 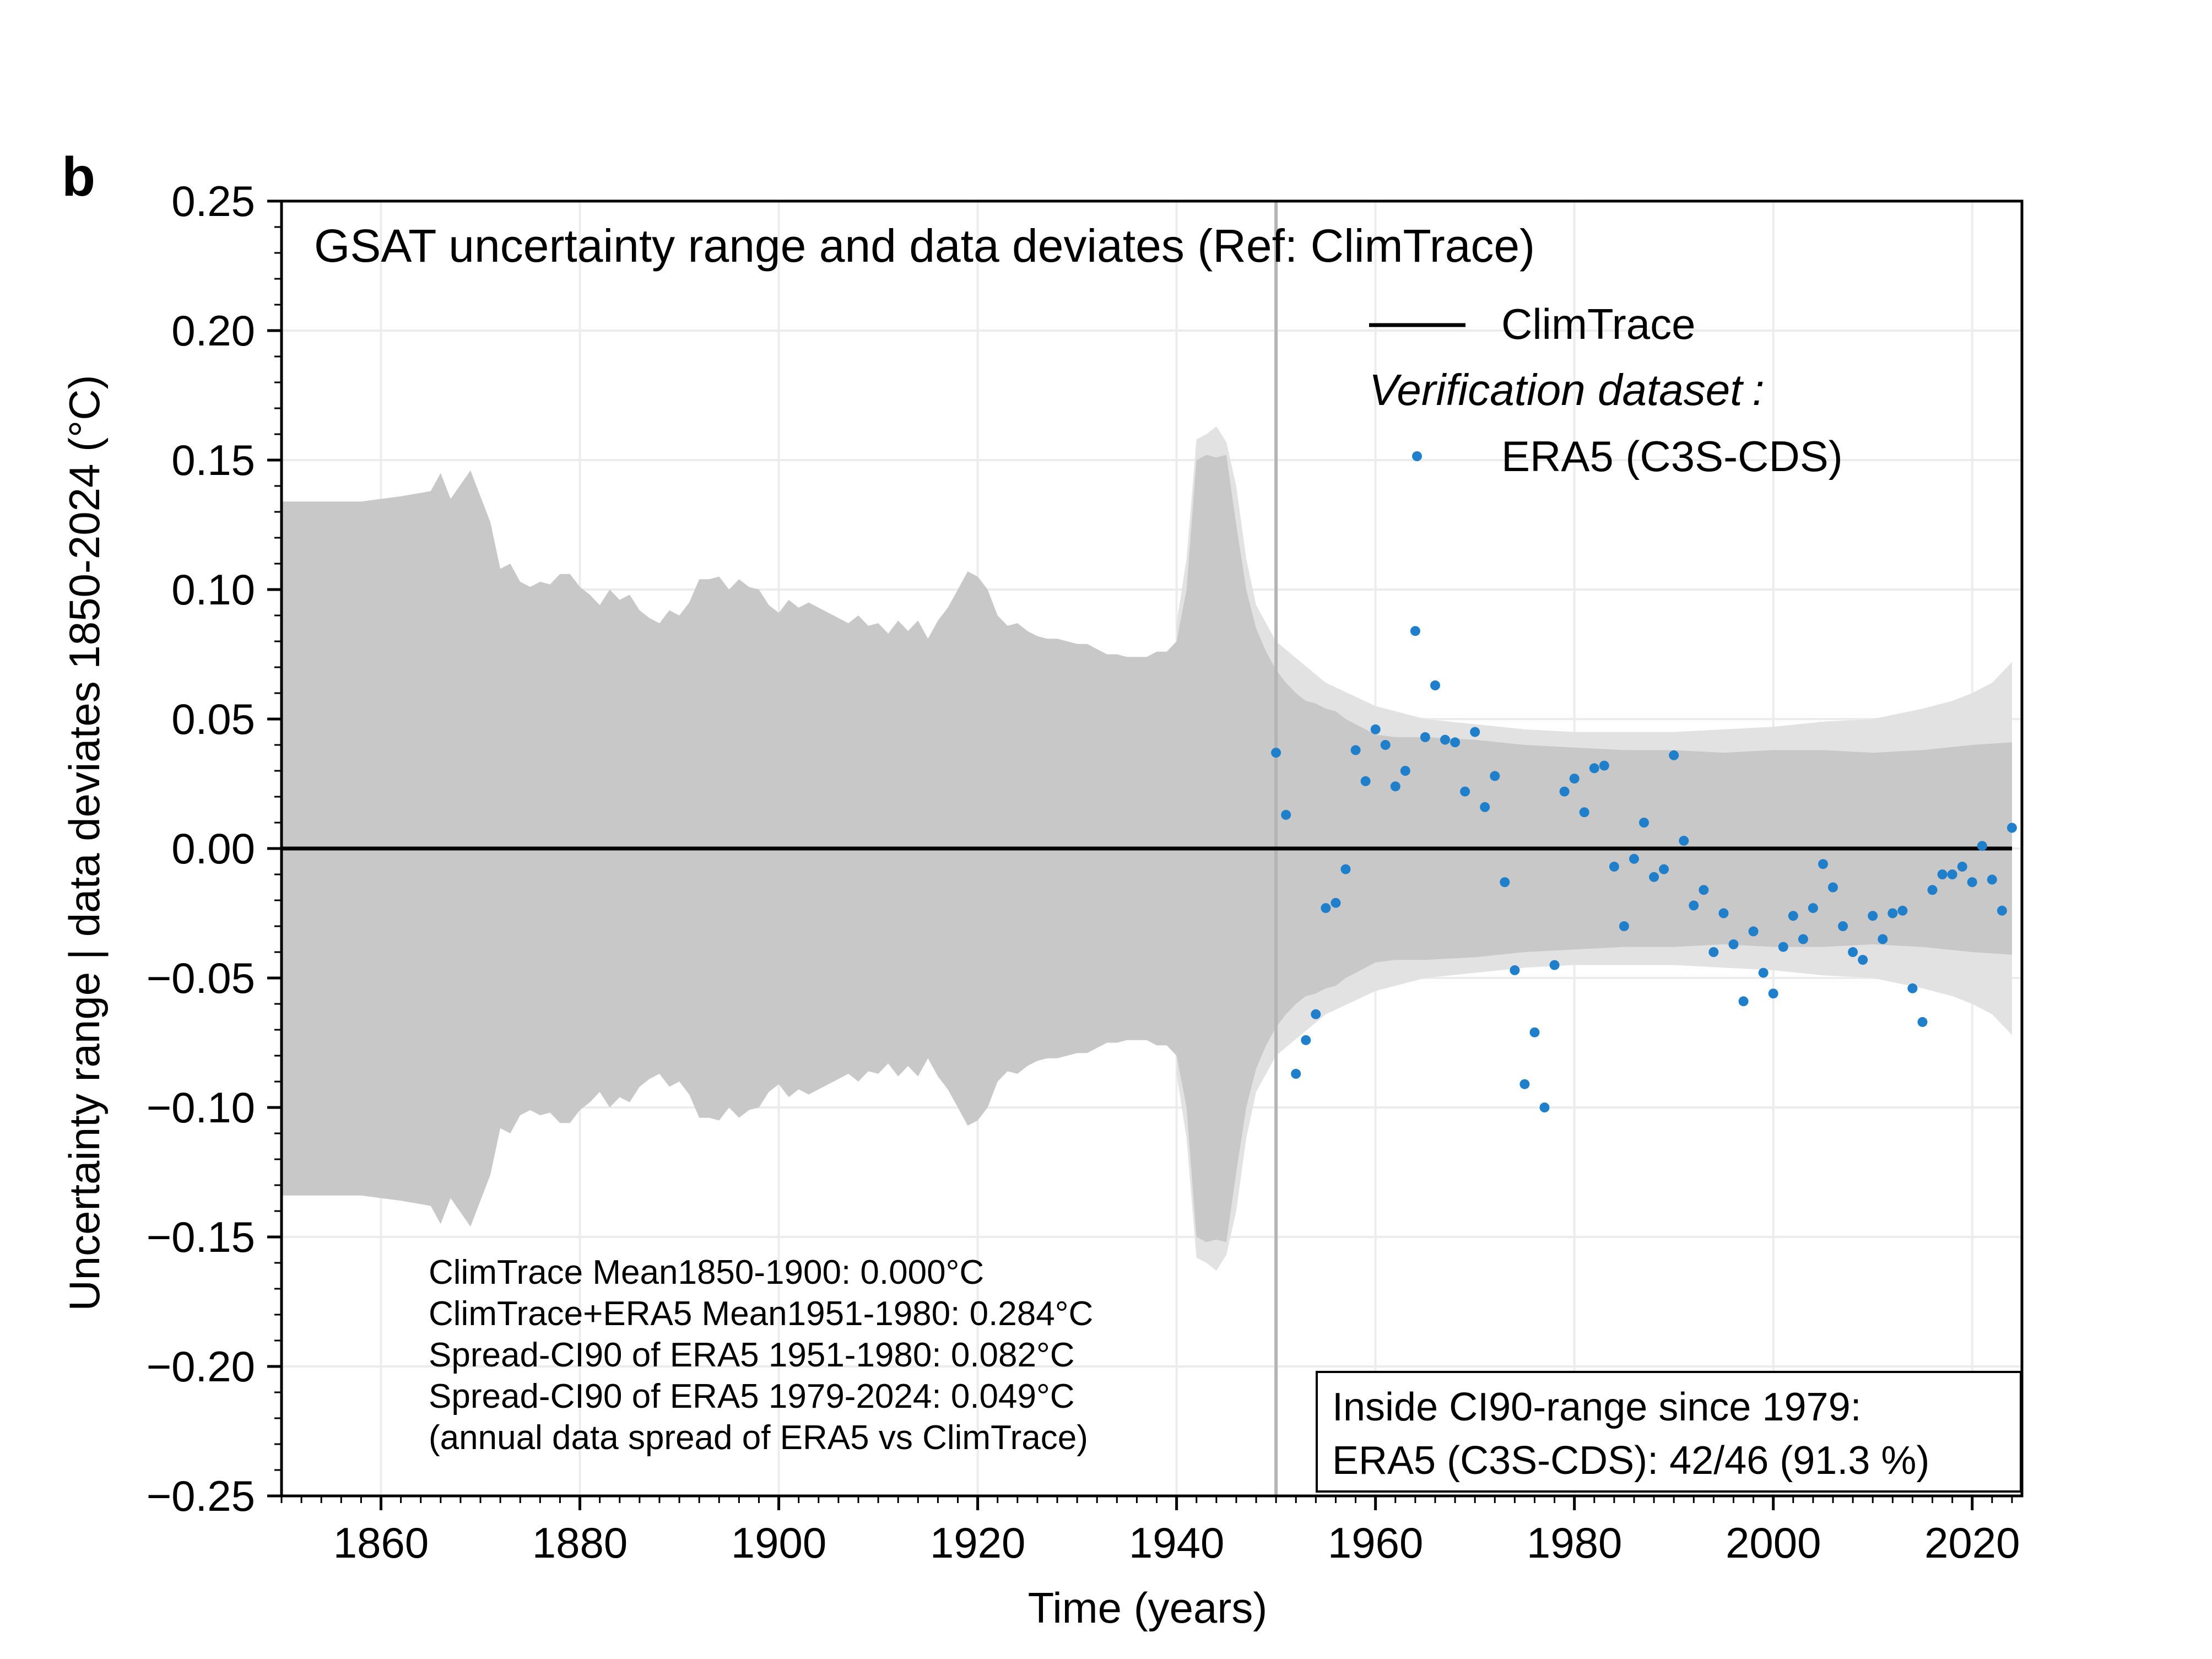 What do you see at coordinates (761, 1314) in the screenshot?
I see `stats-line-1: ClimTrace+ERA5 Mean1951-1980: 0.284°C` at bounding box center [761, 1314].